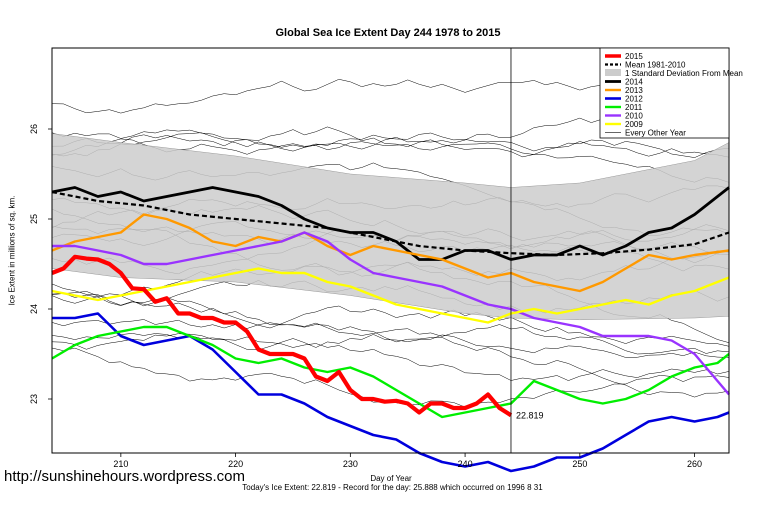 The image size is (760, 506). I want to click on legend-swatch-band, so click(613, 72).